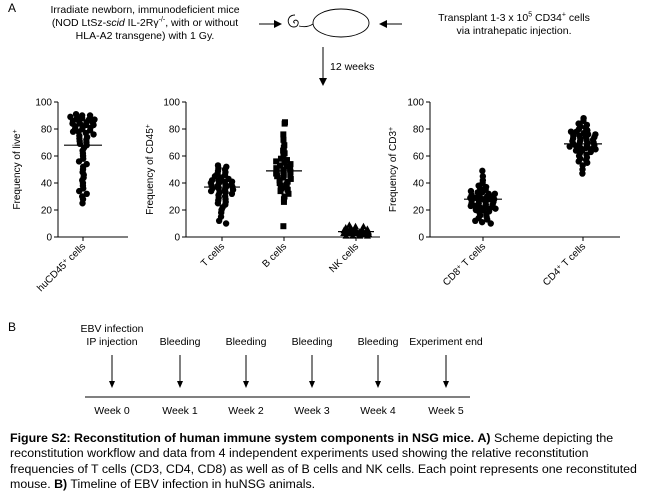  I want to click on timeline-graphic, so click(277, 376).